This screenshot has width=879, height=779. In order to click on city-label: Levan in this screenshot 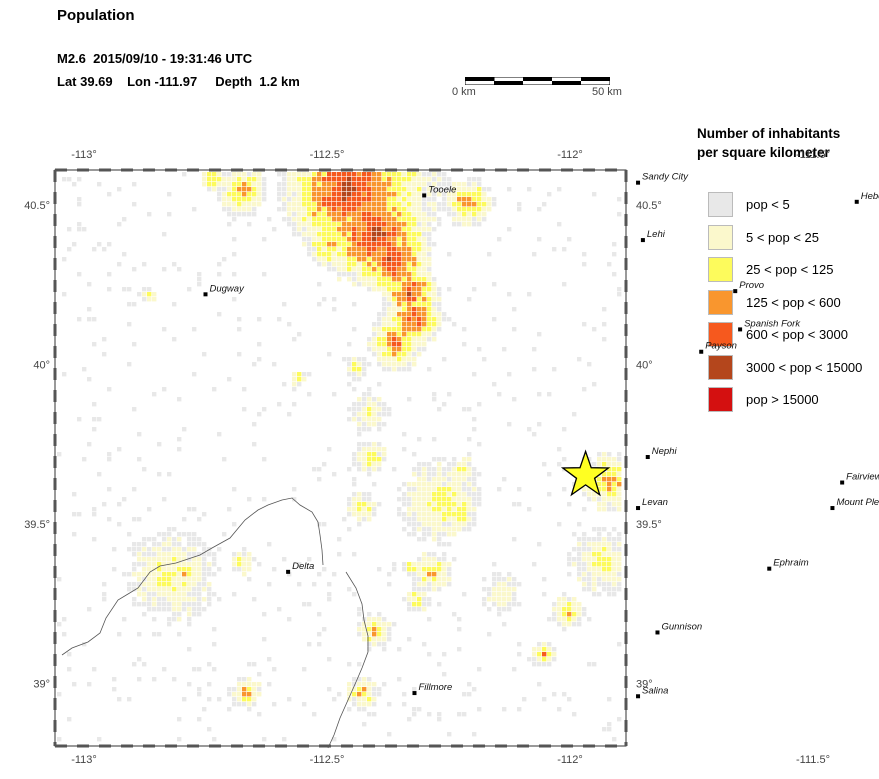, I will do `click(655, 502)`.